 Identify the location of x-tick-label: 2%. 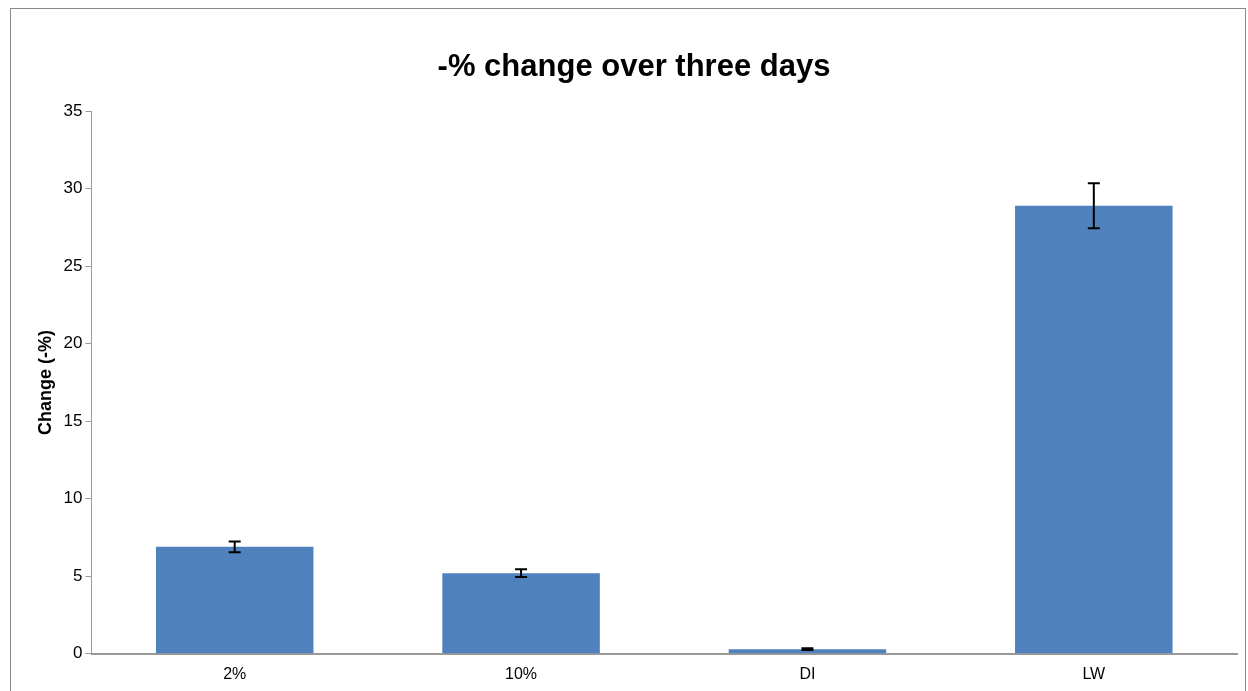
(235, 673).